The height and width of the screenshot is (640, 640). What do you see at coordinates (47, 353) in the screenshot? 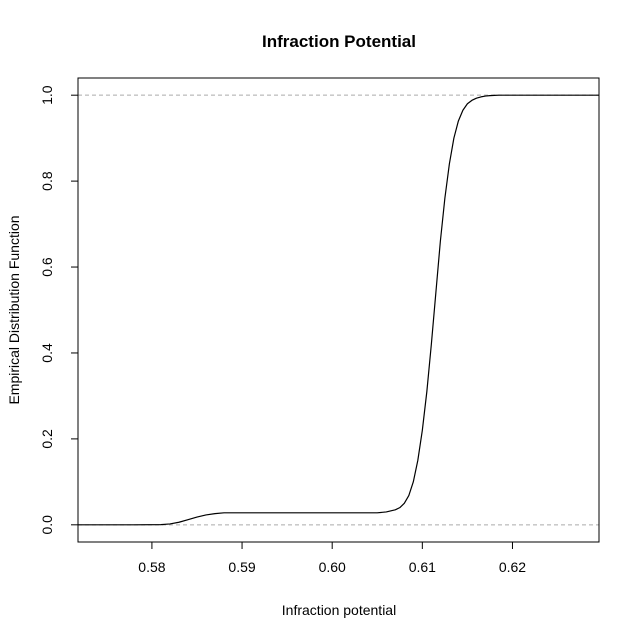
I see `y-tick-label: 0.4` at bounding box center [47, 353].